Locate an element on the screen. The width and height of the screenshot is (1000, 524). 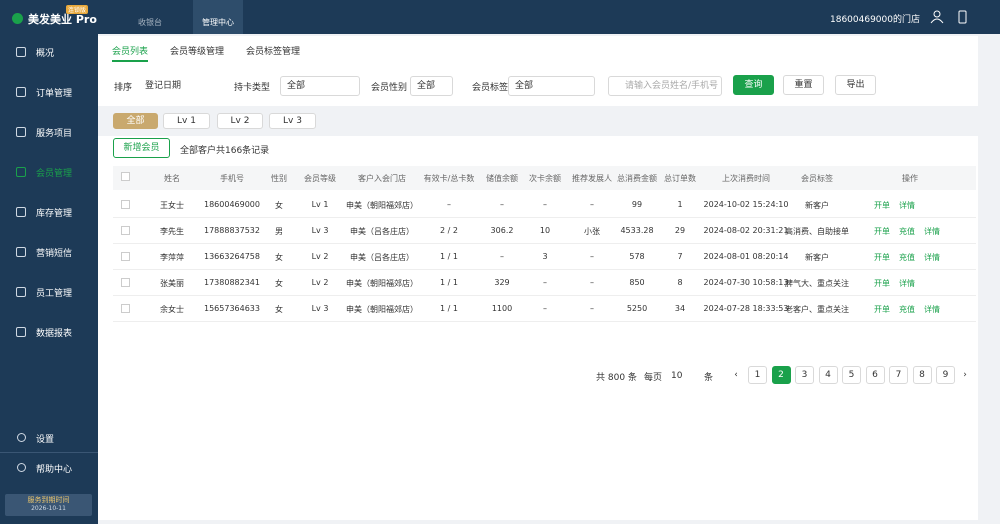
table-cell: 17380882341 is located at coordinates (232, 282).